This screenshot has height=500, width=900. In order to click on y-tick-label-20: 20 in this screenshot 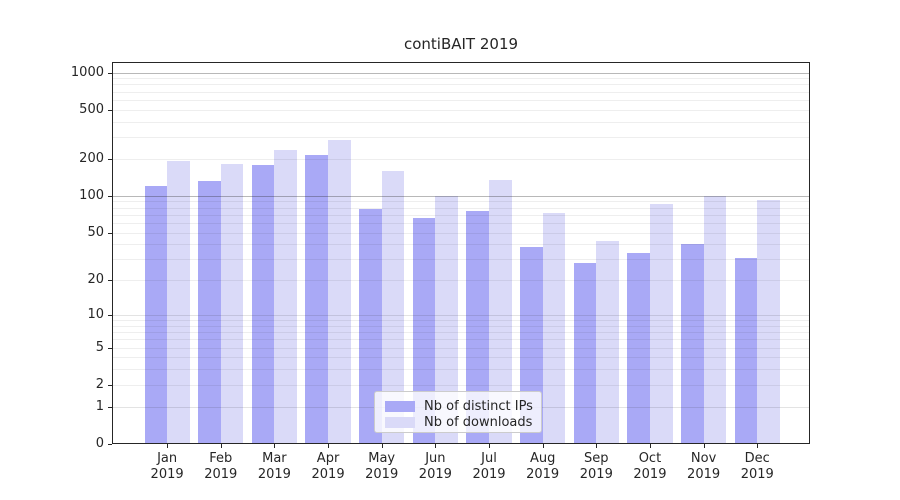, I will do `click(95, 280)`.